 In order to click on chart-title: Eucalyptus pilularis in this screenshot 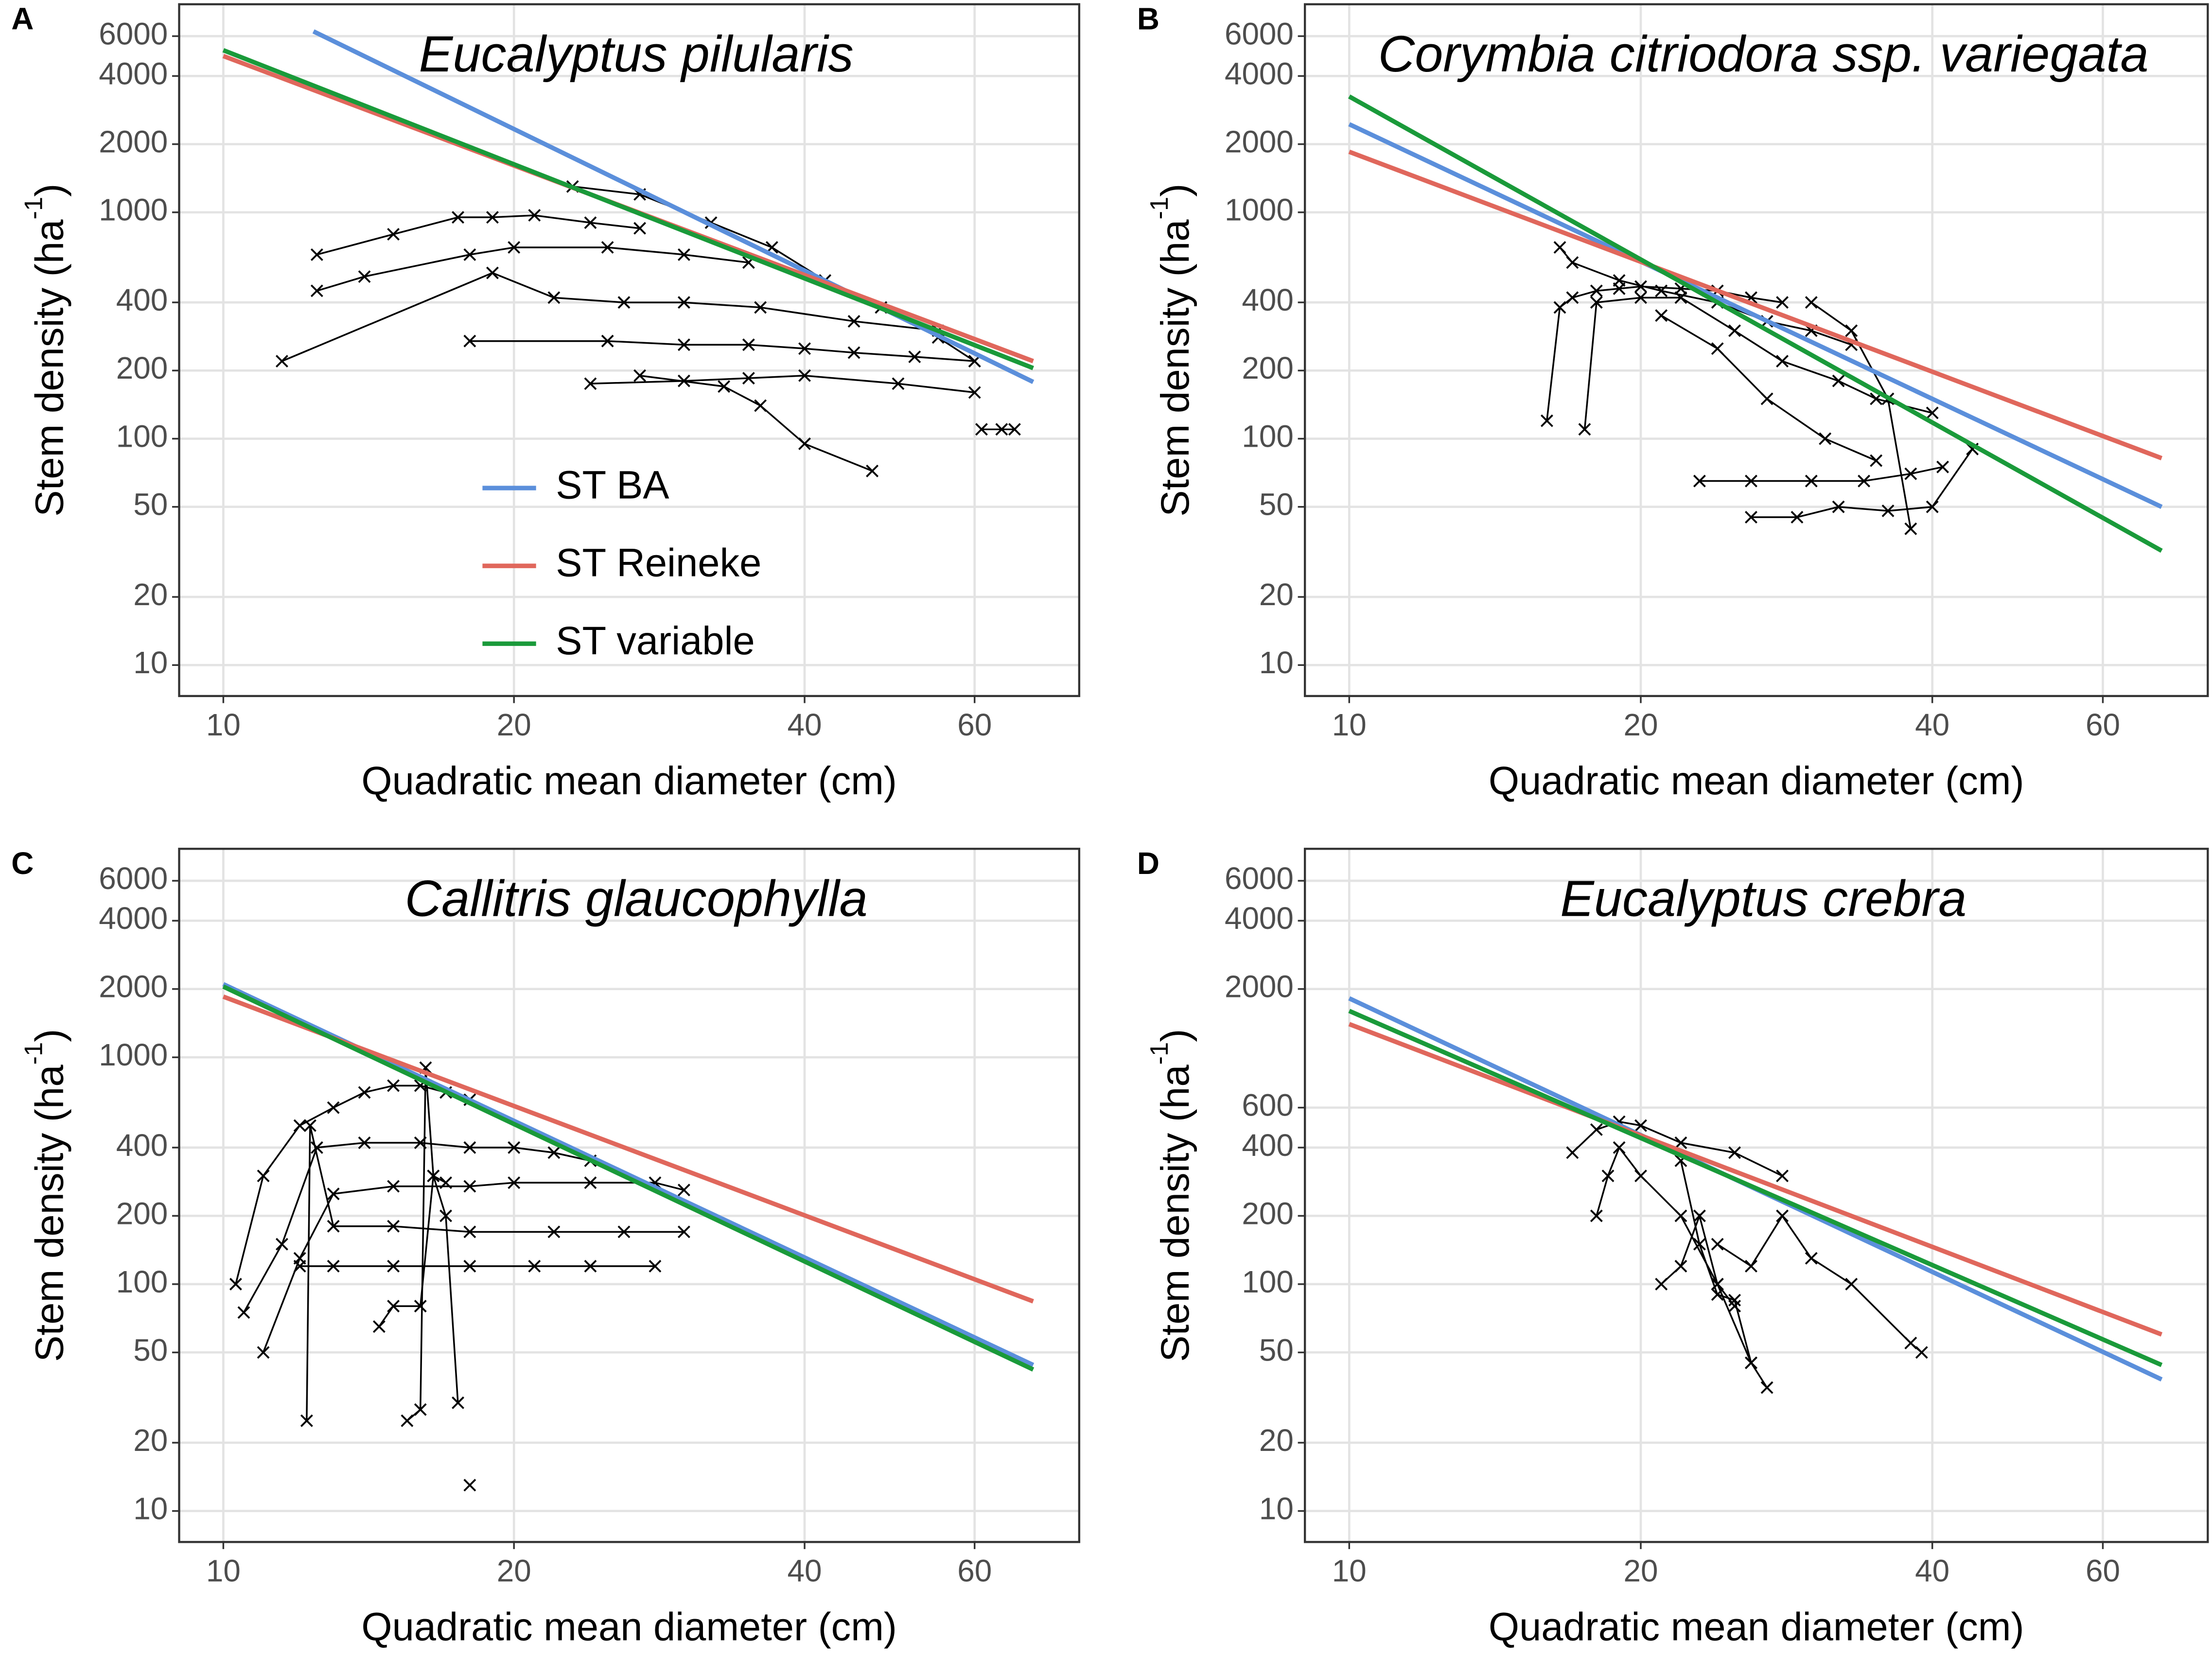, I will do `click(636, 54)`.